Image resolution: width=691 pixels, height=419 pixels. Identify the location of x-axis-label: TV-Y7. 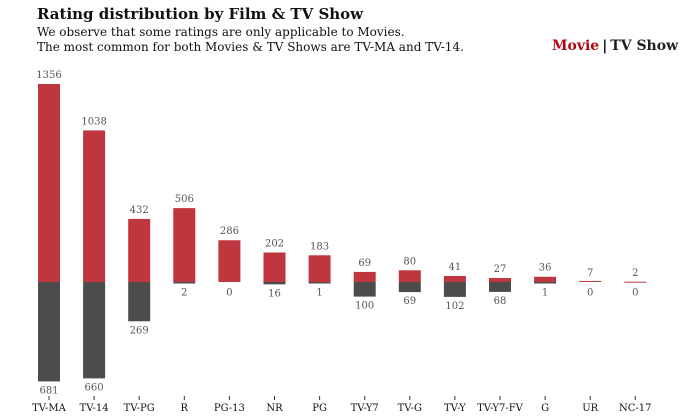
(365, 408).